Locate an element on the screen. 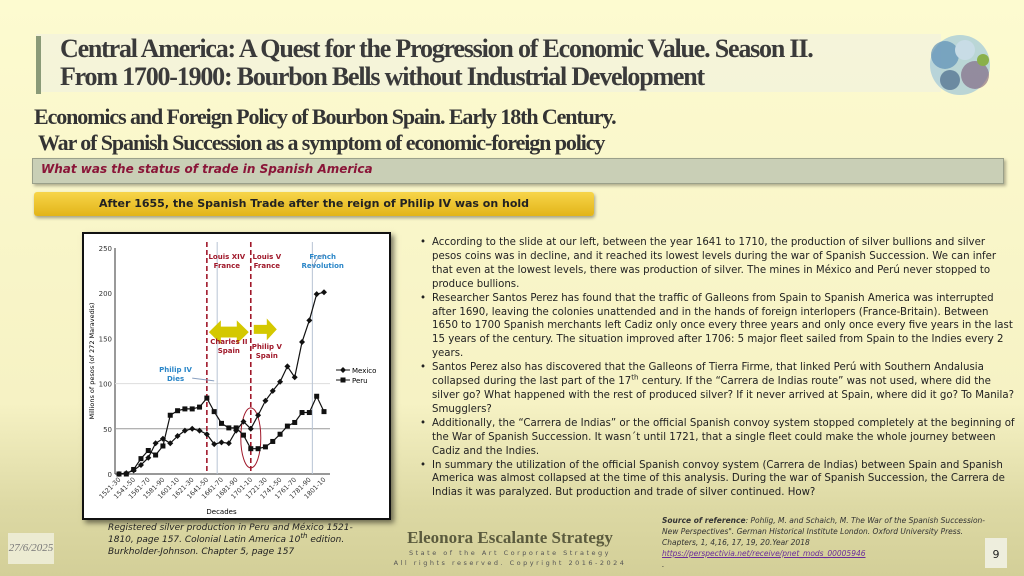 Image resolution: width=1024 pixels, height=576 pixels. y-tick-label: 200 is located at coordinates (105, 294).